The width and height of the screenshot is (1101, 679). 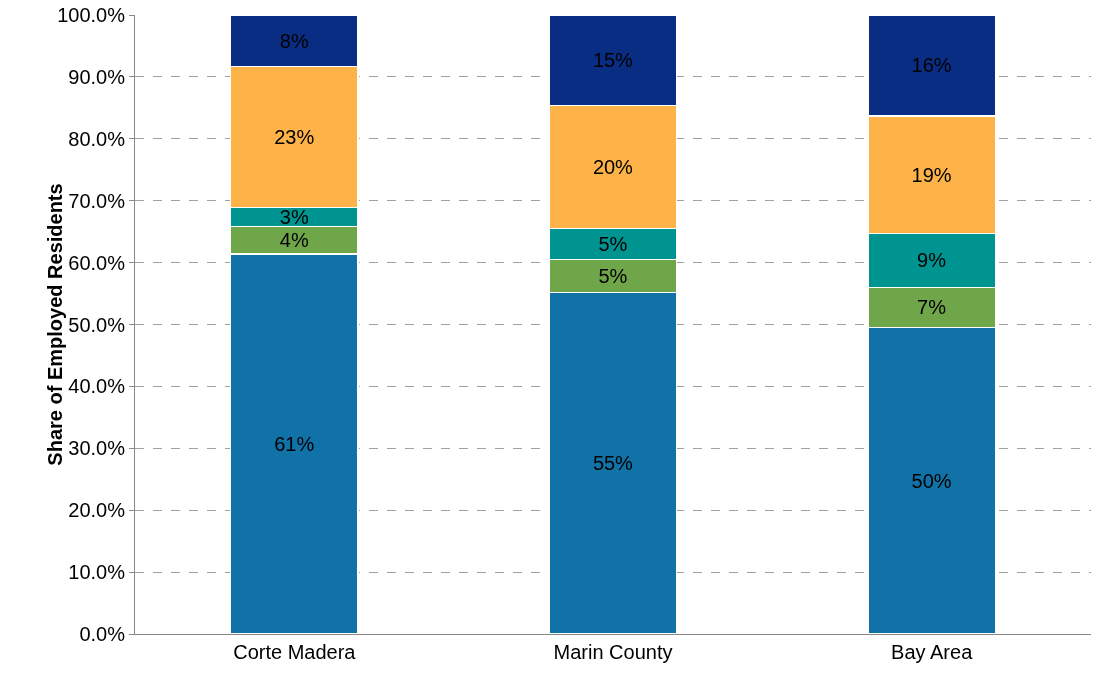 What do you see at coordinates (97, 200) in the screenshot?
I see `y-tick-label: 70.0%` at bounding box center [97, 200].